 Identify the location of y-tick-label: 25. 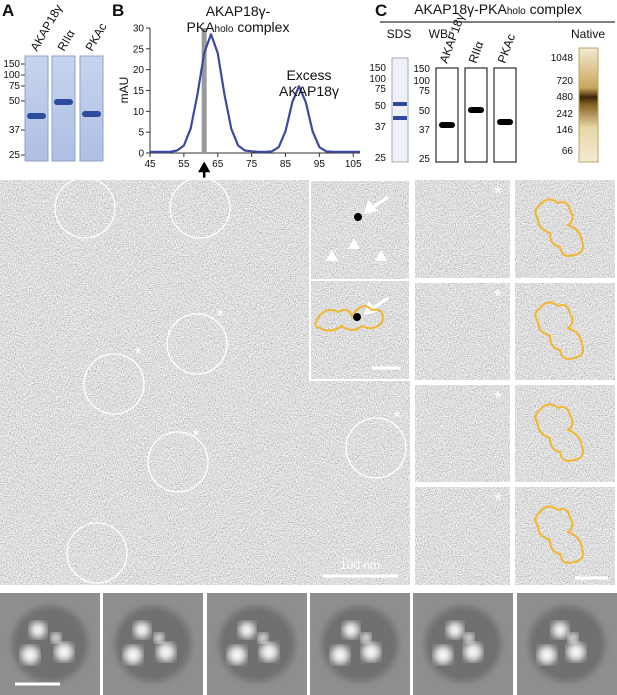
(139, 49).